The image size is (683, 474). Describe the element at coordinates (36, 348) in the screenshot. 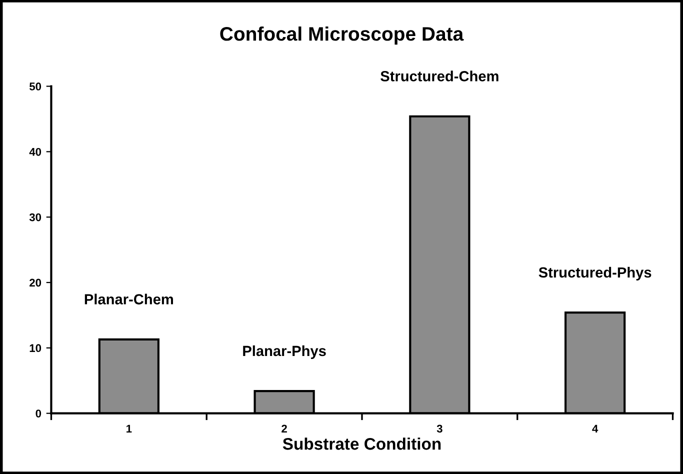

I see `y-tick-label: 10` at that location.